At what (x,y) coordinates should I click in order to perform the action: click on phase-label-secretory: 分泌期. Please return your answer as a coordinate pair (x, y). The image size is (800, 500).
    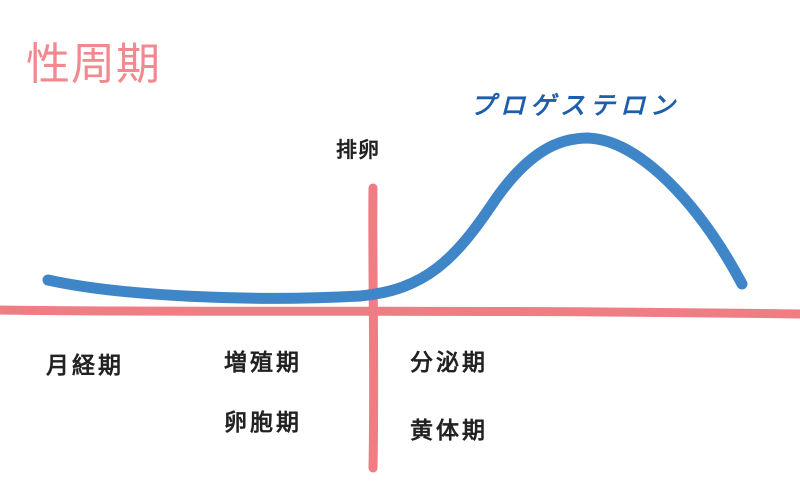
    Looking at the image, I should click on (449, 362).